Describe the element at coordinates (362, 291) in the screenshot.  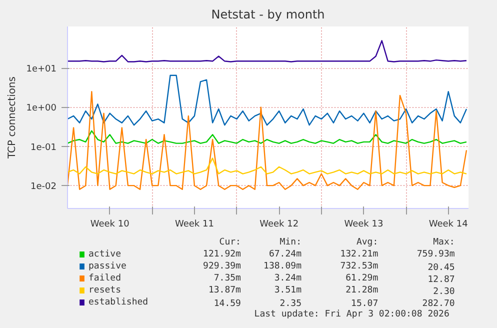
I see `text: 21.28m` at that location.